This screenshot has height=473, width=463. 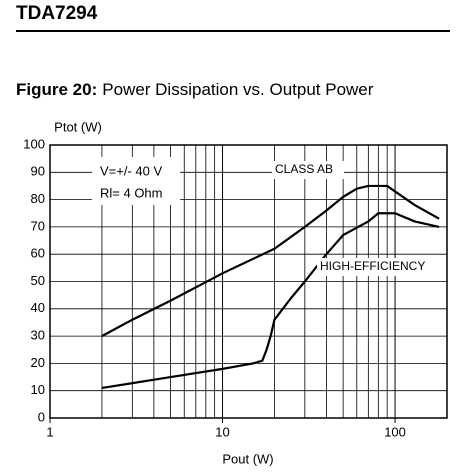 I want to click on y-tick-label: 100, so click(x=34, y=143).